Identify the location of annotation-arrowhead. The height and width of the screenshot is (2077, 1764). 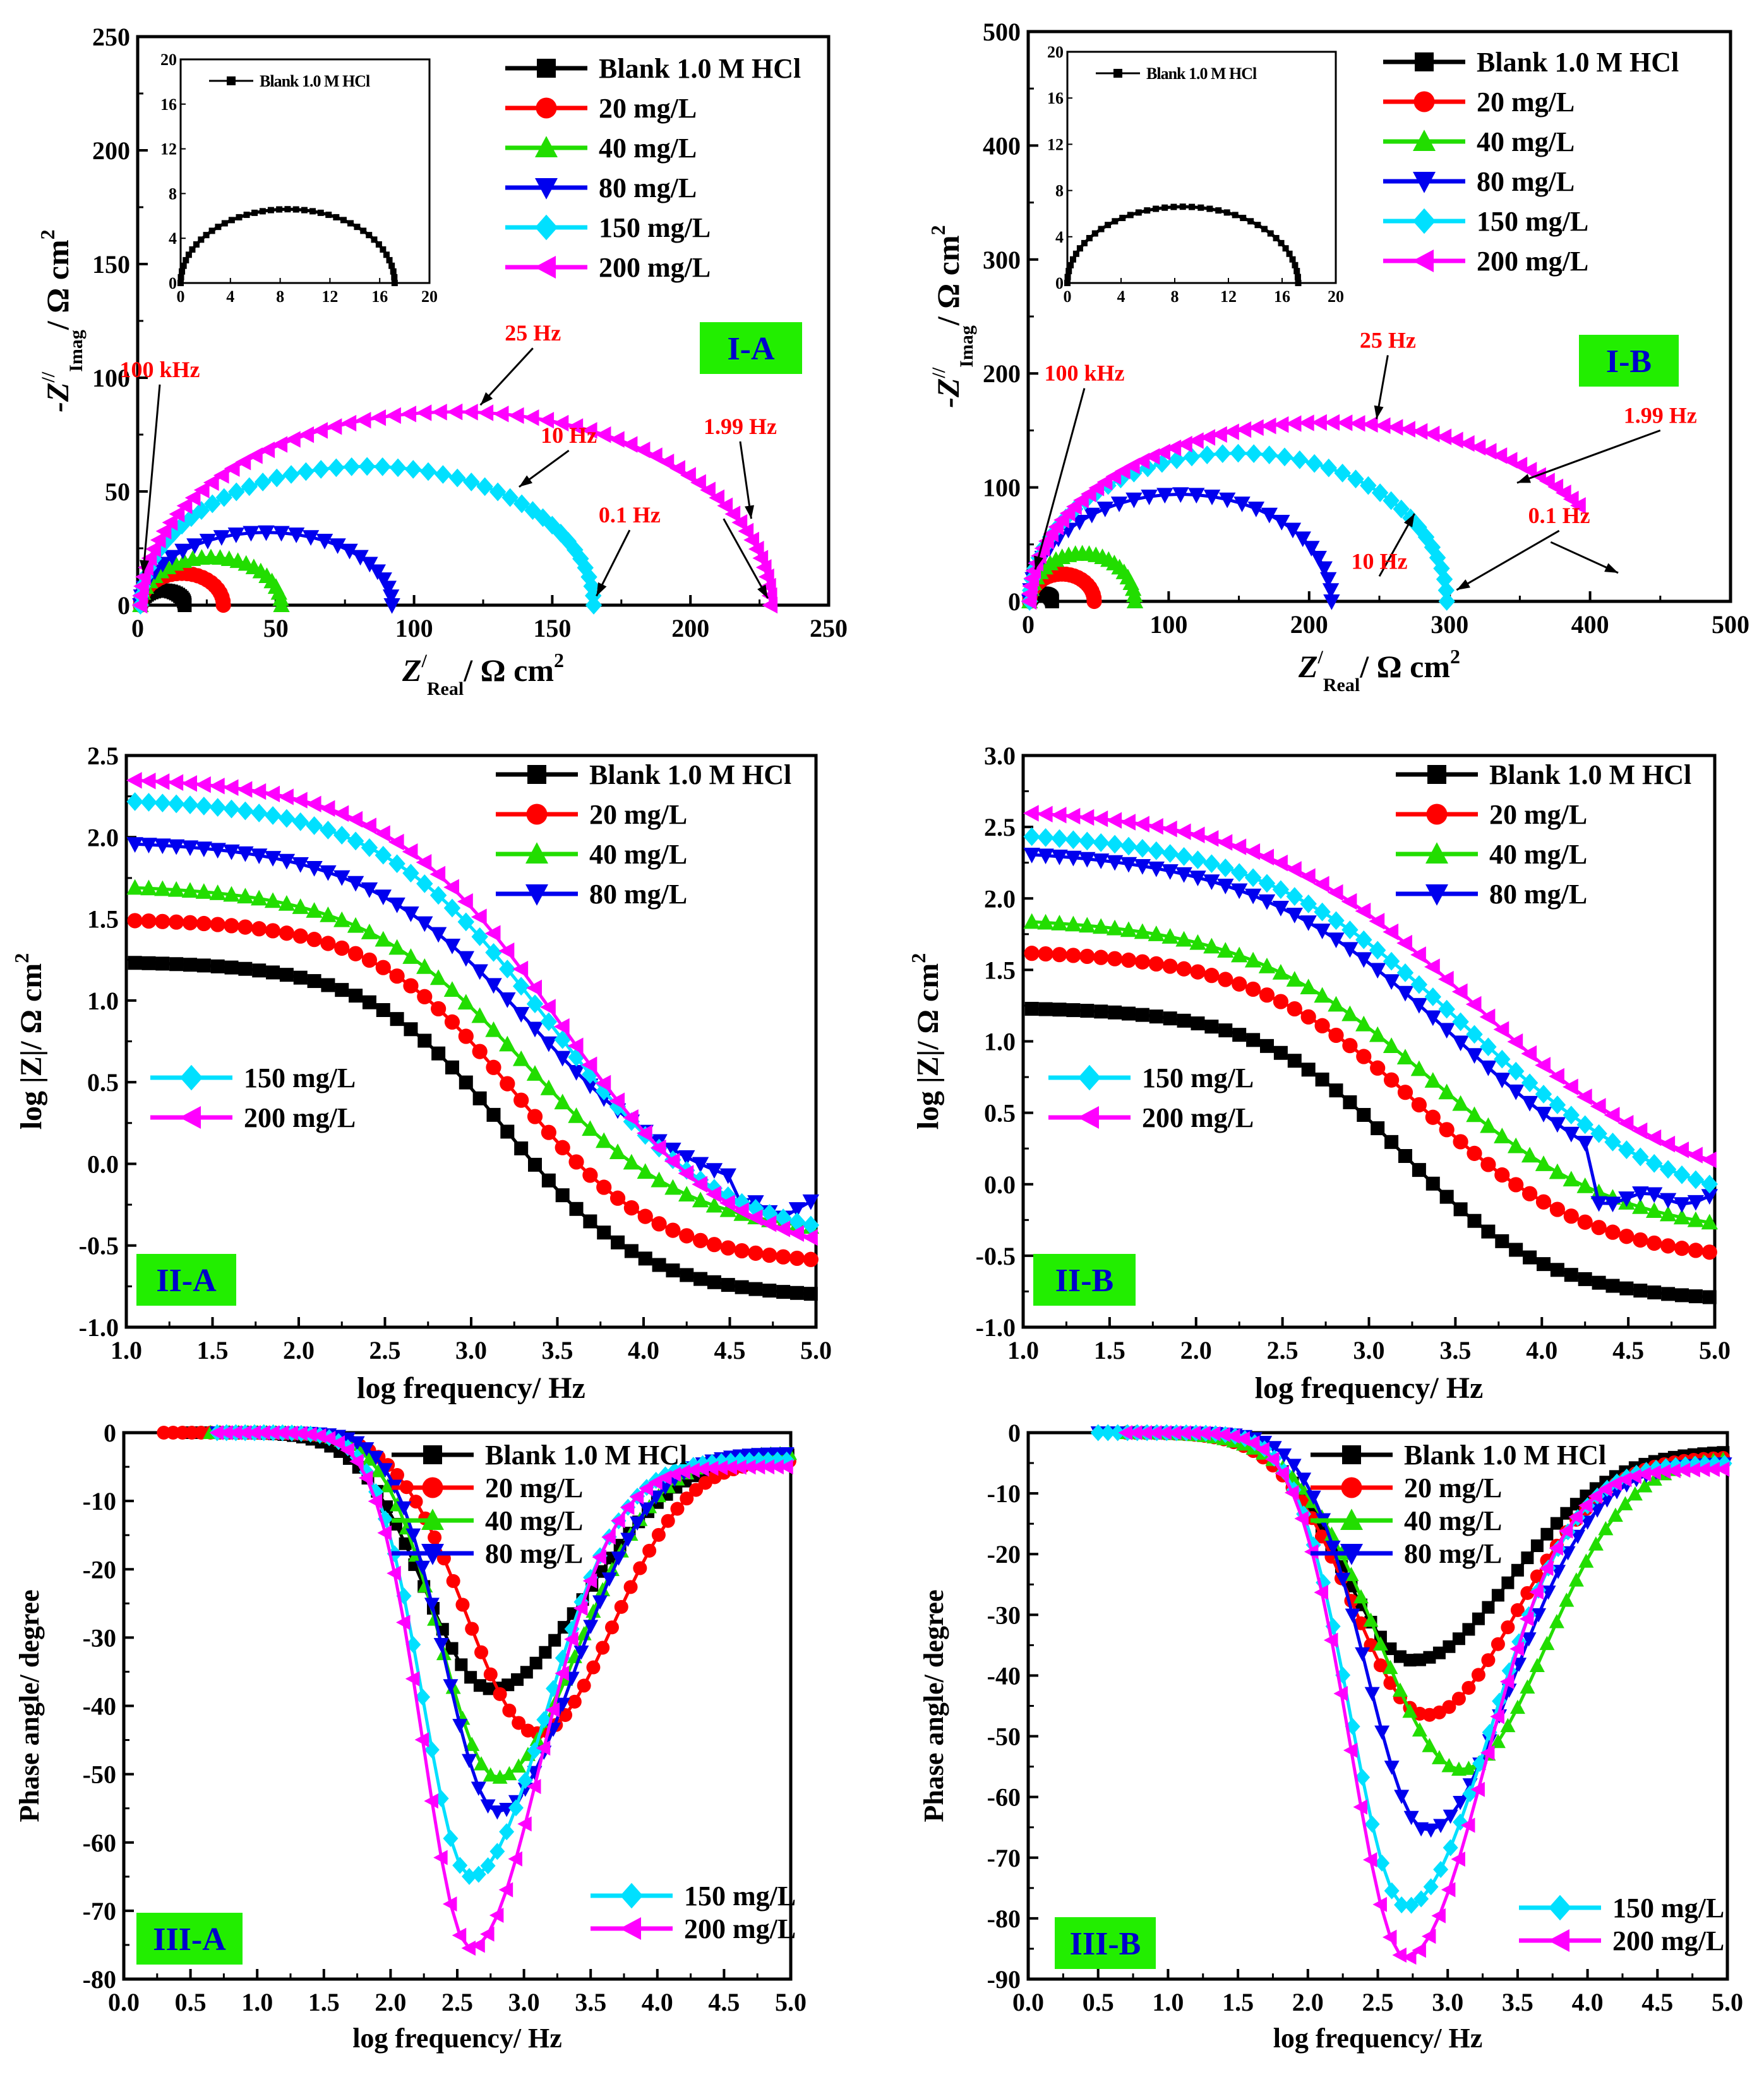
(1379, 412).